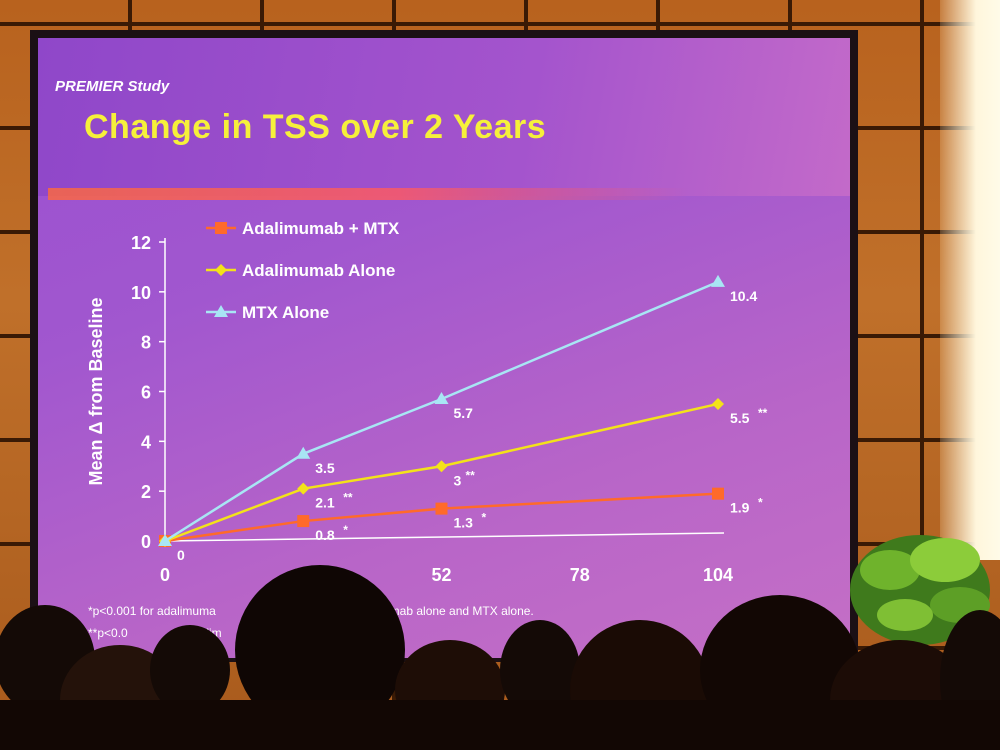 The image size is (1000, 750). I want to click on footnote-1b: umab alone and MTX alone., so click(458, 611).